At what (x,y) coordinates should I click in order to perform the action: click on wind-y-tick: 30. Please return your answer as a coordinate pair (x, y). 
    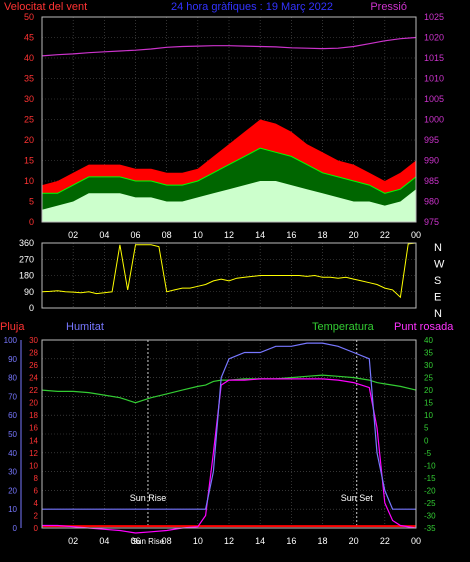
    Looking at the image, I should click on (29, 99).